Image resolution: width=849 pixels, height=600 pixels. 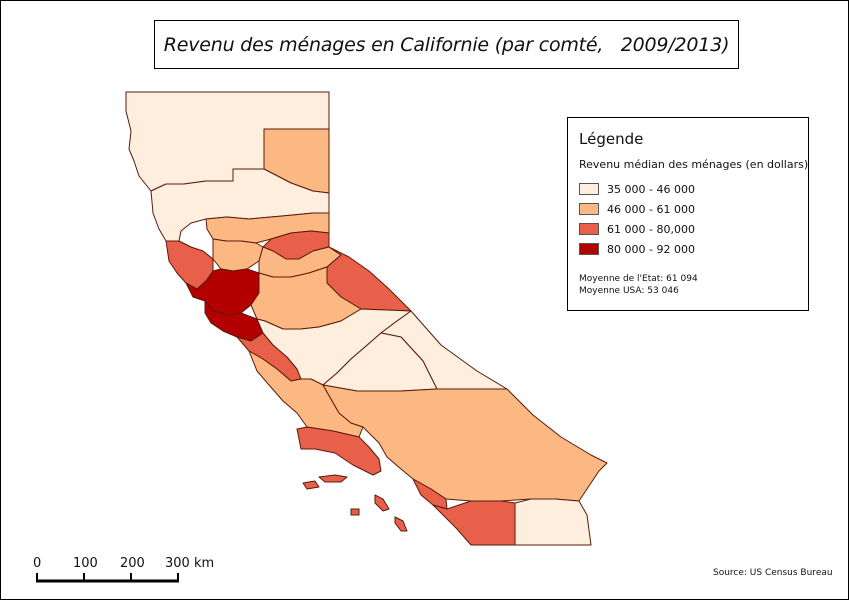 What do you see at coordinates (311, 485) in the screenshot?
I see `island-santa-rosa` at bounding box center [311, 485].